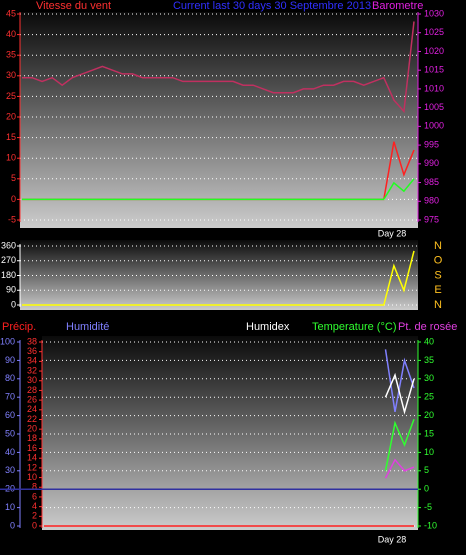  Describe the element at coordinates (434, 88) in the screenshot. I see `y-tick-label: 1010` at that location.